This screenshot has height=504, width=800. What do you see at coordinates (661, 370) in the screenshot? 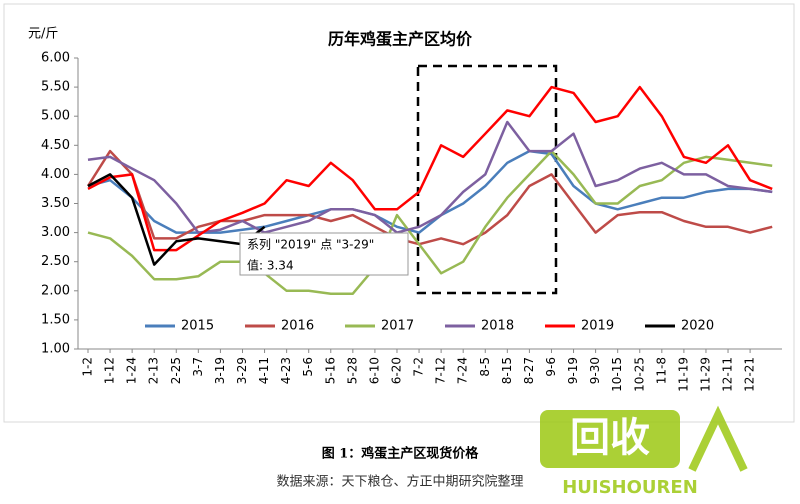
I see `x-tick-label: 11-8` at bounding box center [661, 370].